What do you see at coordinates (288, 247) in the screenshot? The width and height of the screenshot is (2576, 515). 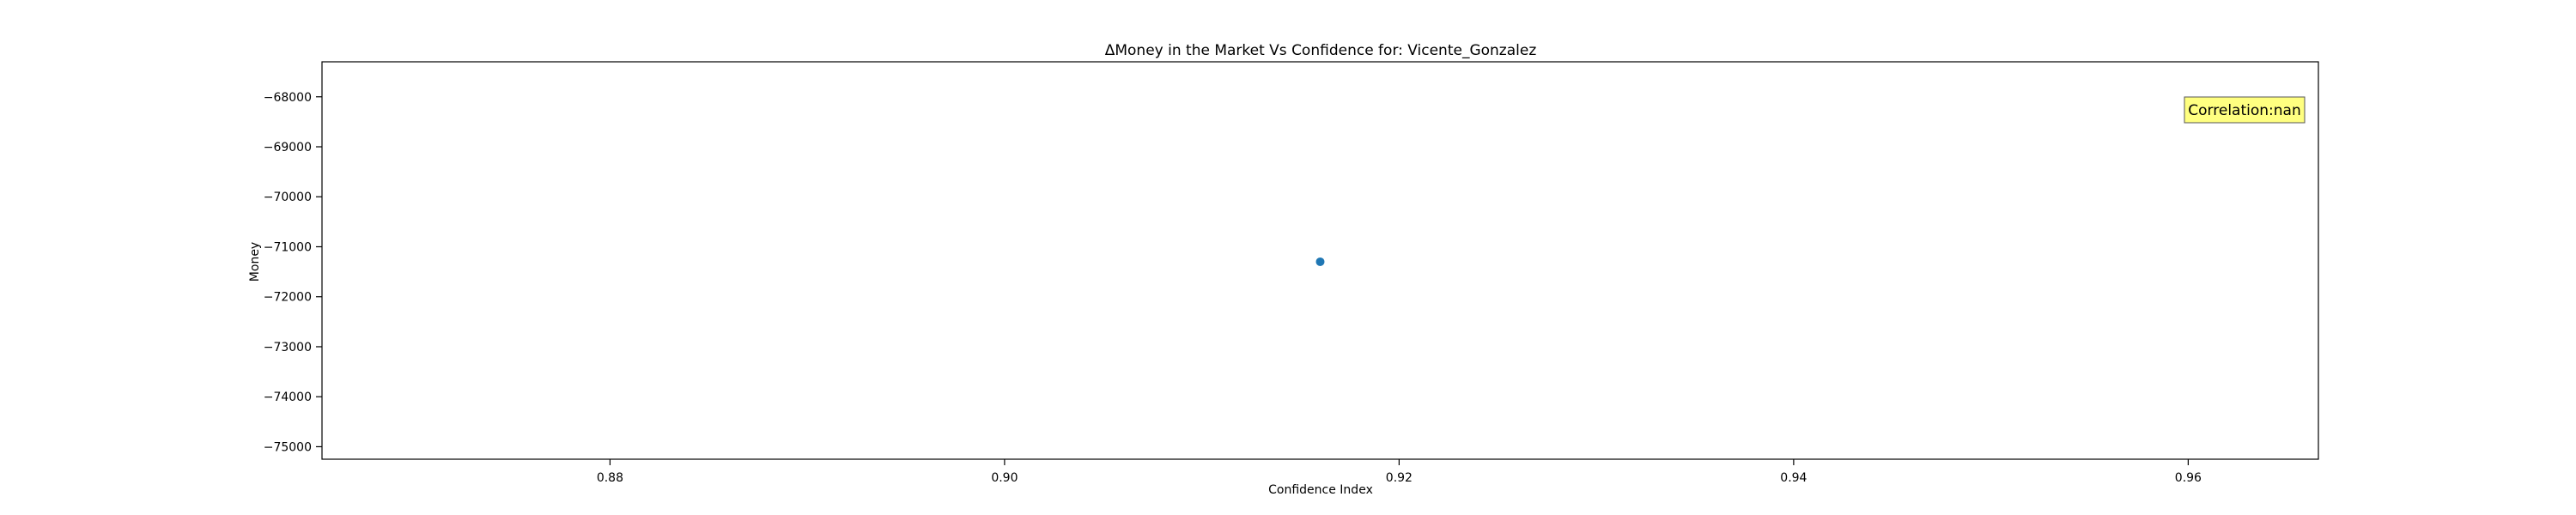 I see `y-tick-label: −71000` at bounding box center [288, 247].